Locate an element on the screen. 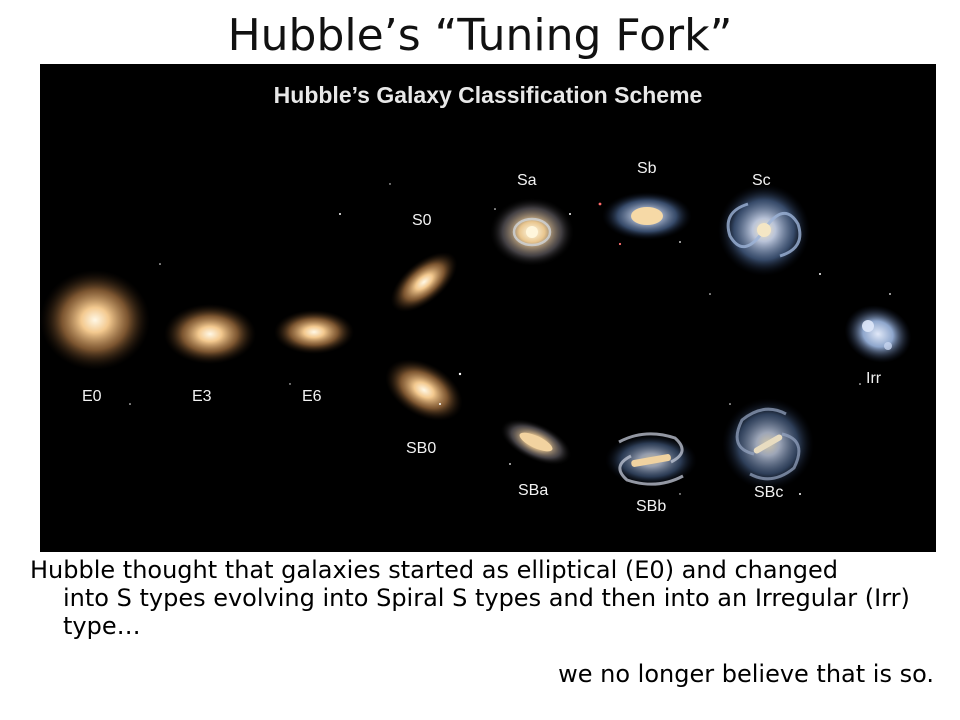  slide-title: Hubble’s “Tuning Fork” is located at coordinates (480, 35).